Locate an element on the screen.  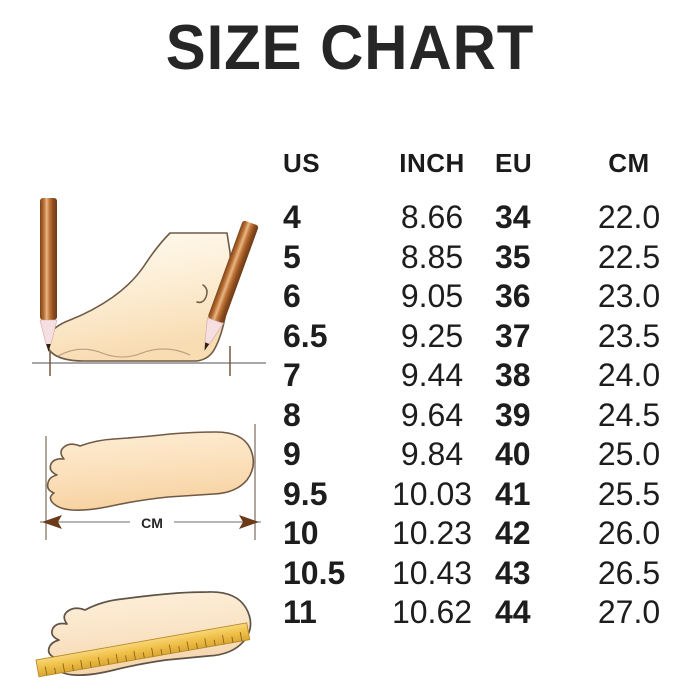
table-row: 4 8.66 34 22.0 is located at coordinates (483, 218).